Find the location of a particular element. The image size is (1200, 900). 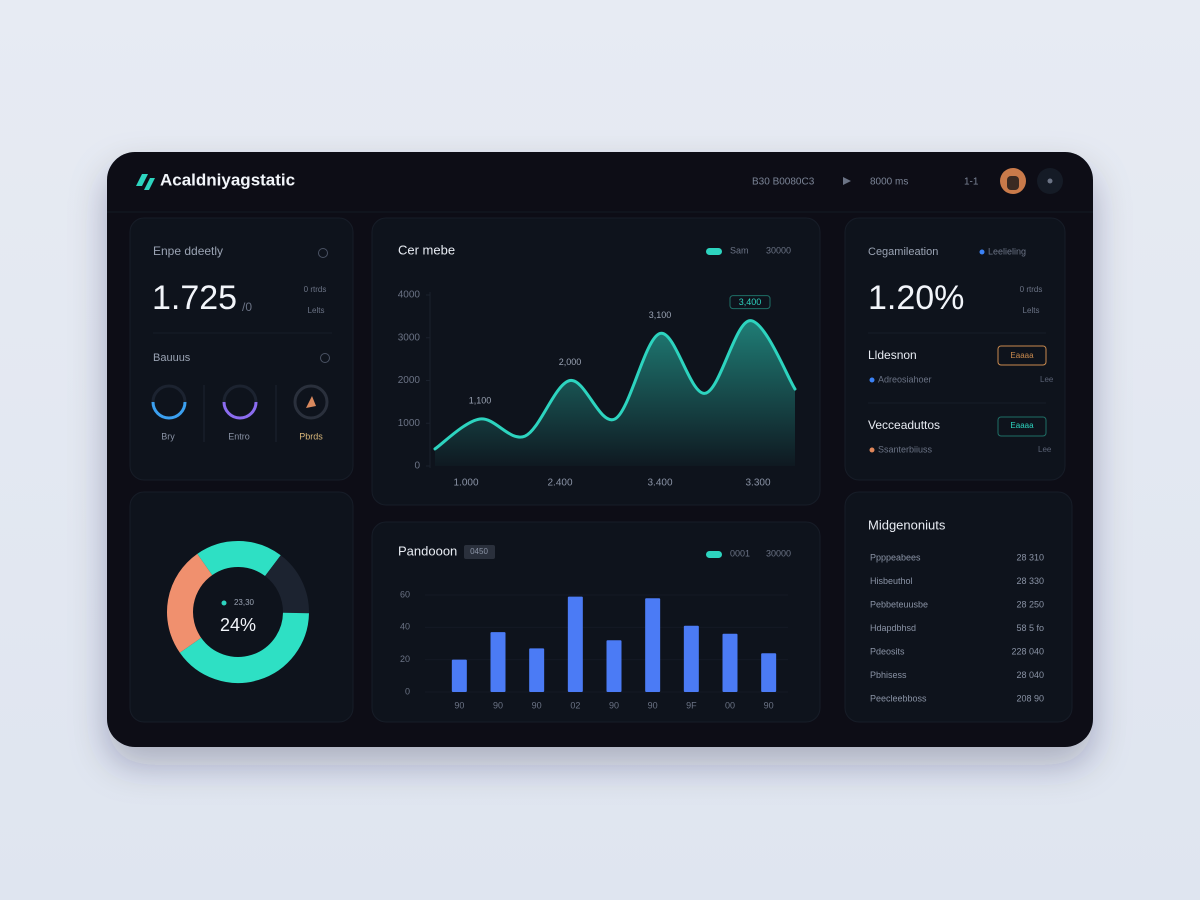

card-title: Enpe ddeetly is located at coordinates (188, 251).